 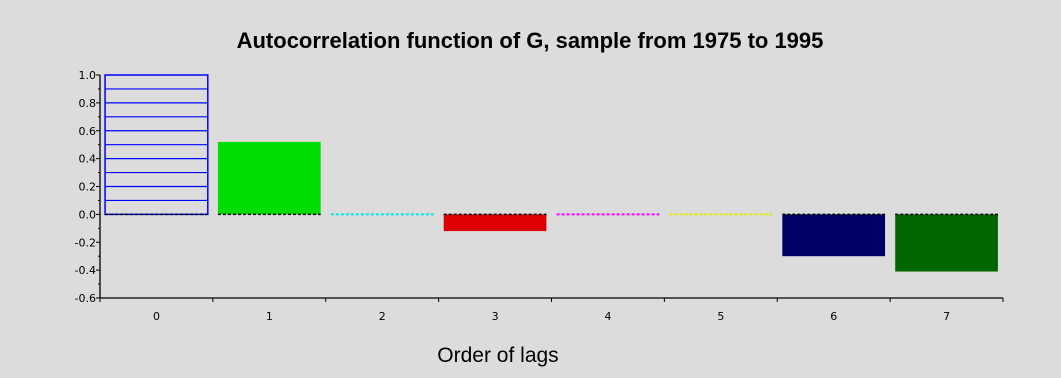 I want to click on y-tick-label: 0.2, so click(x=88, y=187).